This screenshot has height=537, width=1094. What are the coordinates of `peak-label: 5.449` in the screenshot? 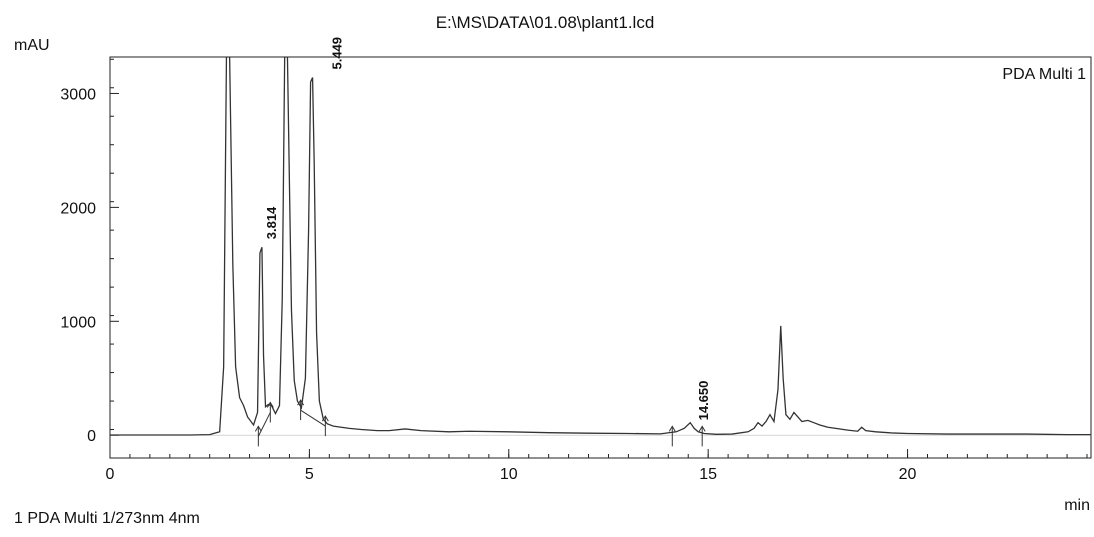 It's located at (336, 53).